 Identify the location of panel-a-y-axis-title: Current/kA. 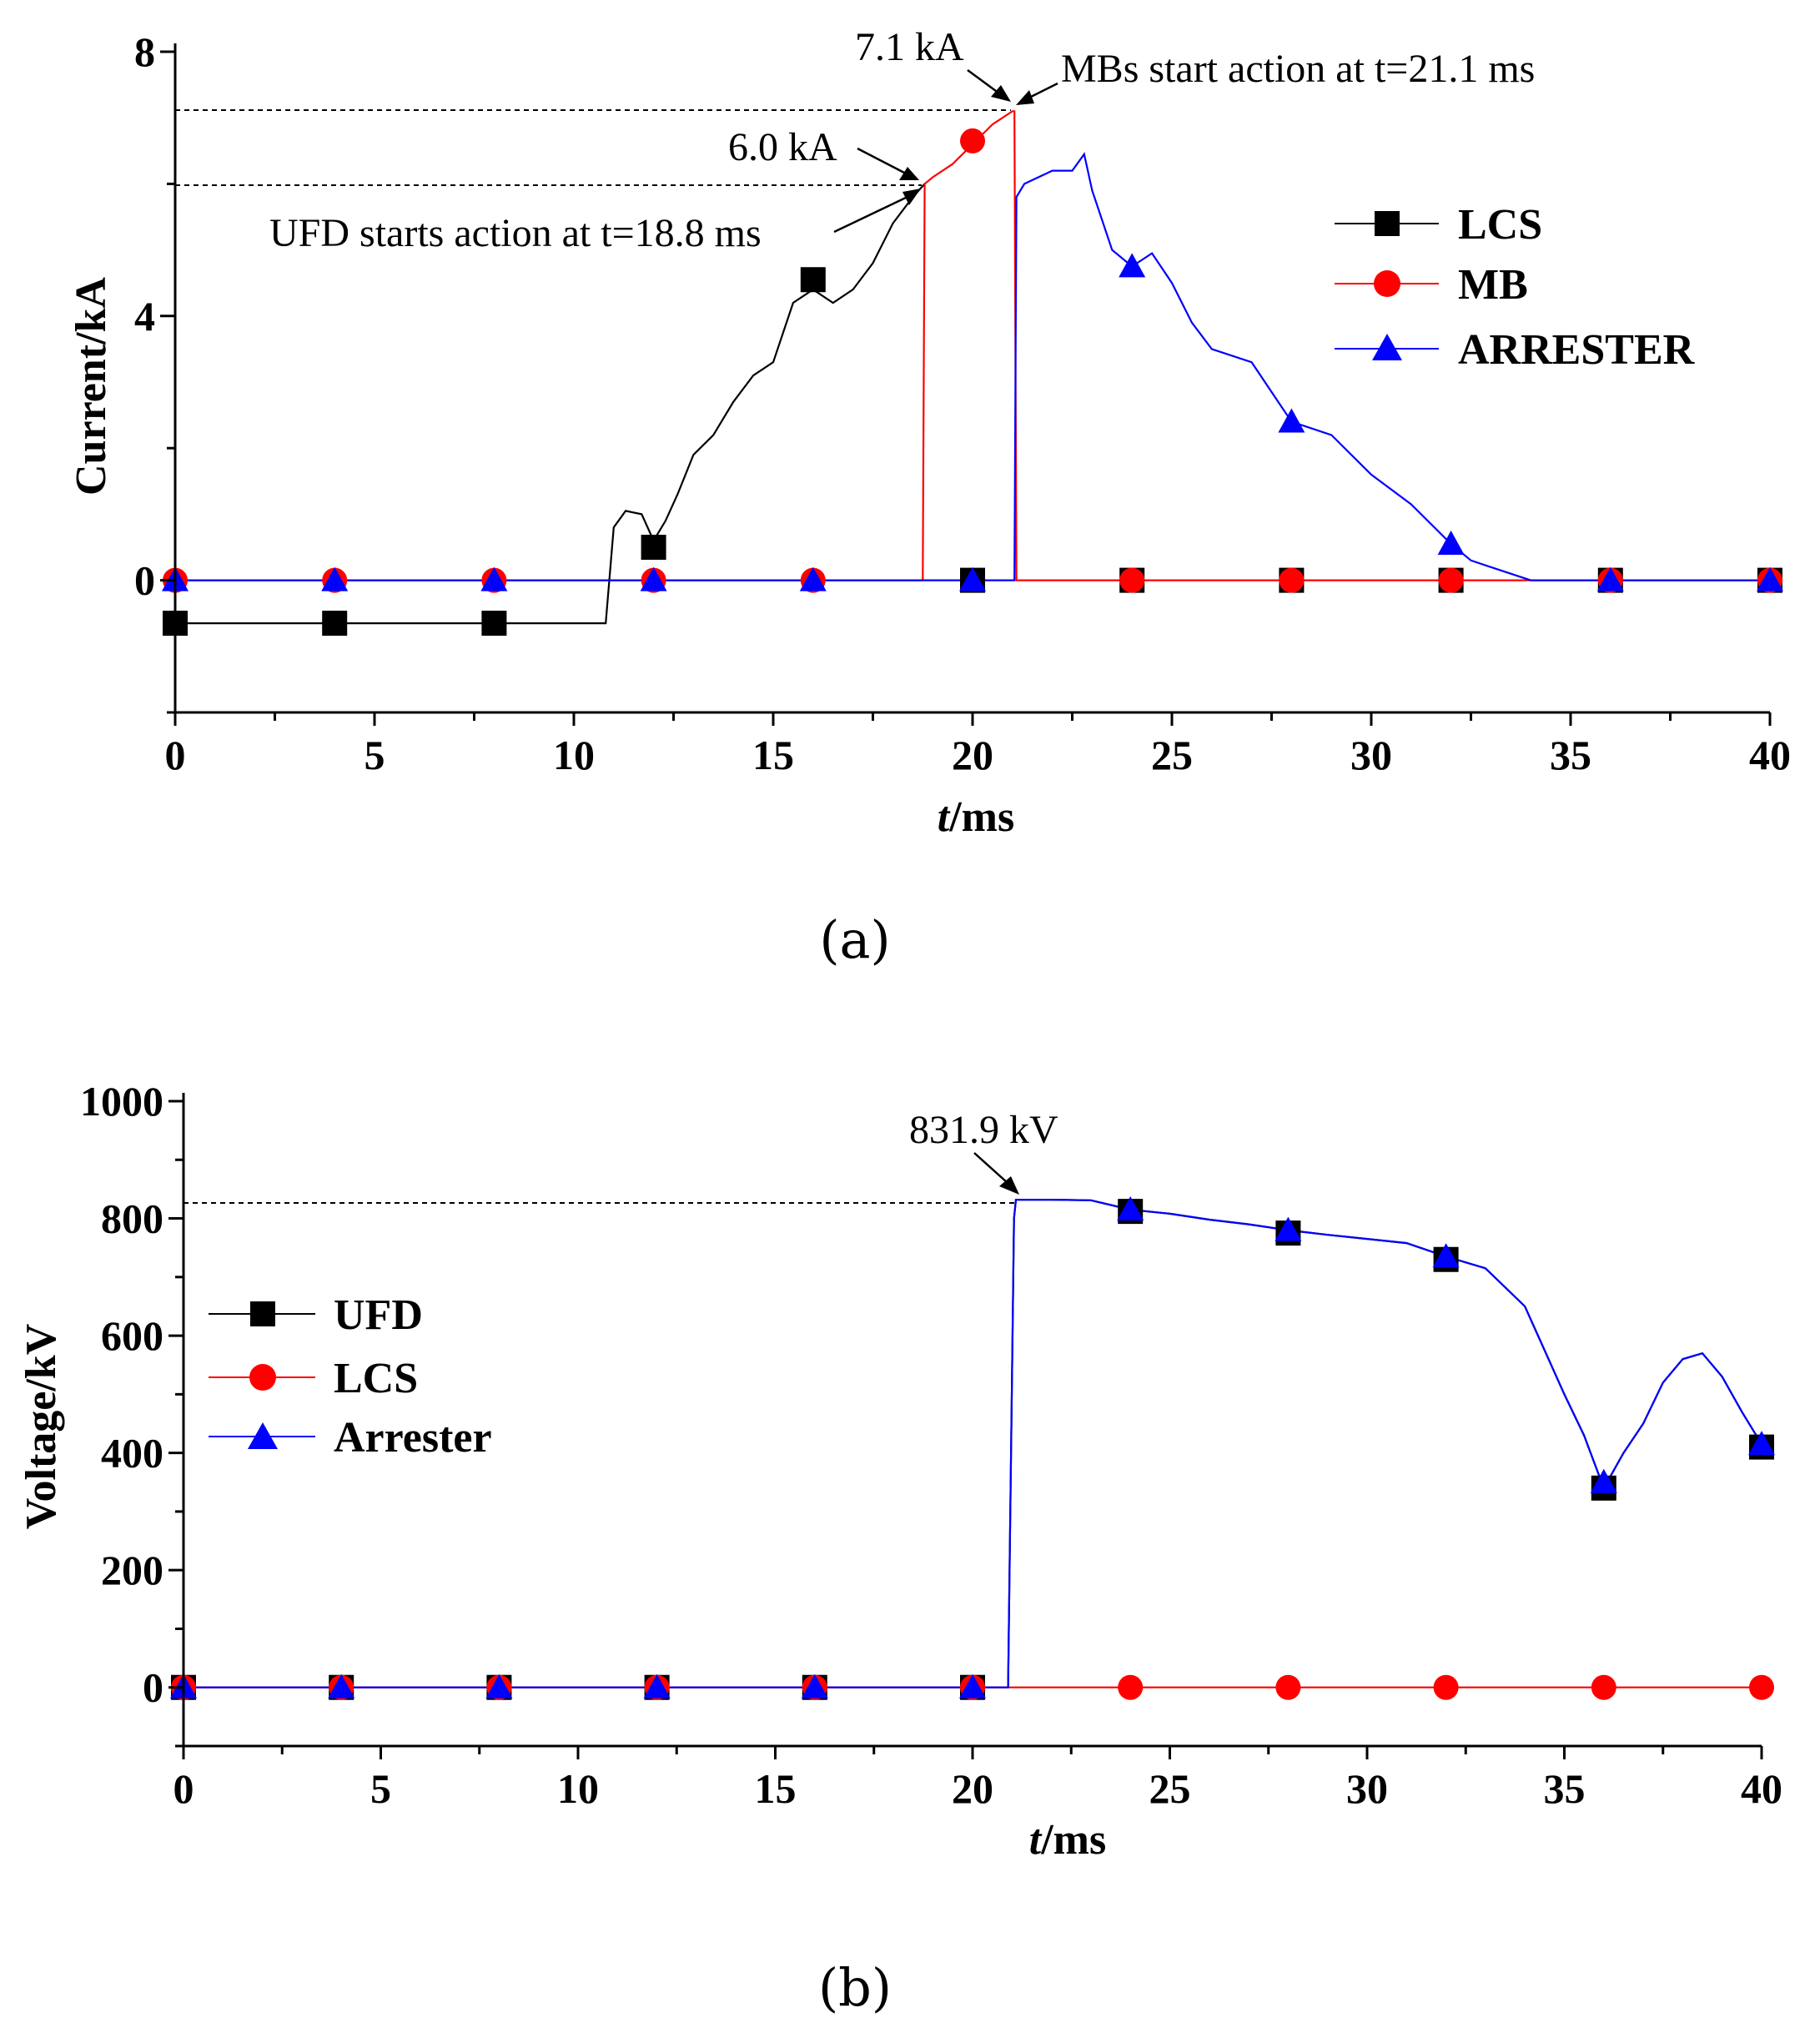
(91, 386).